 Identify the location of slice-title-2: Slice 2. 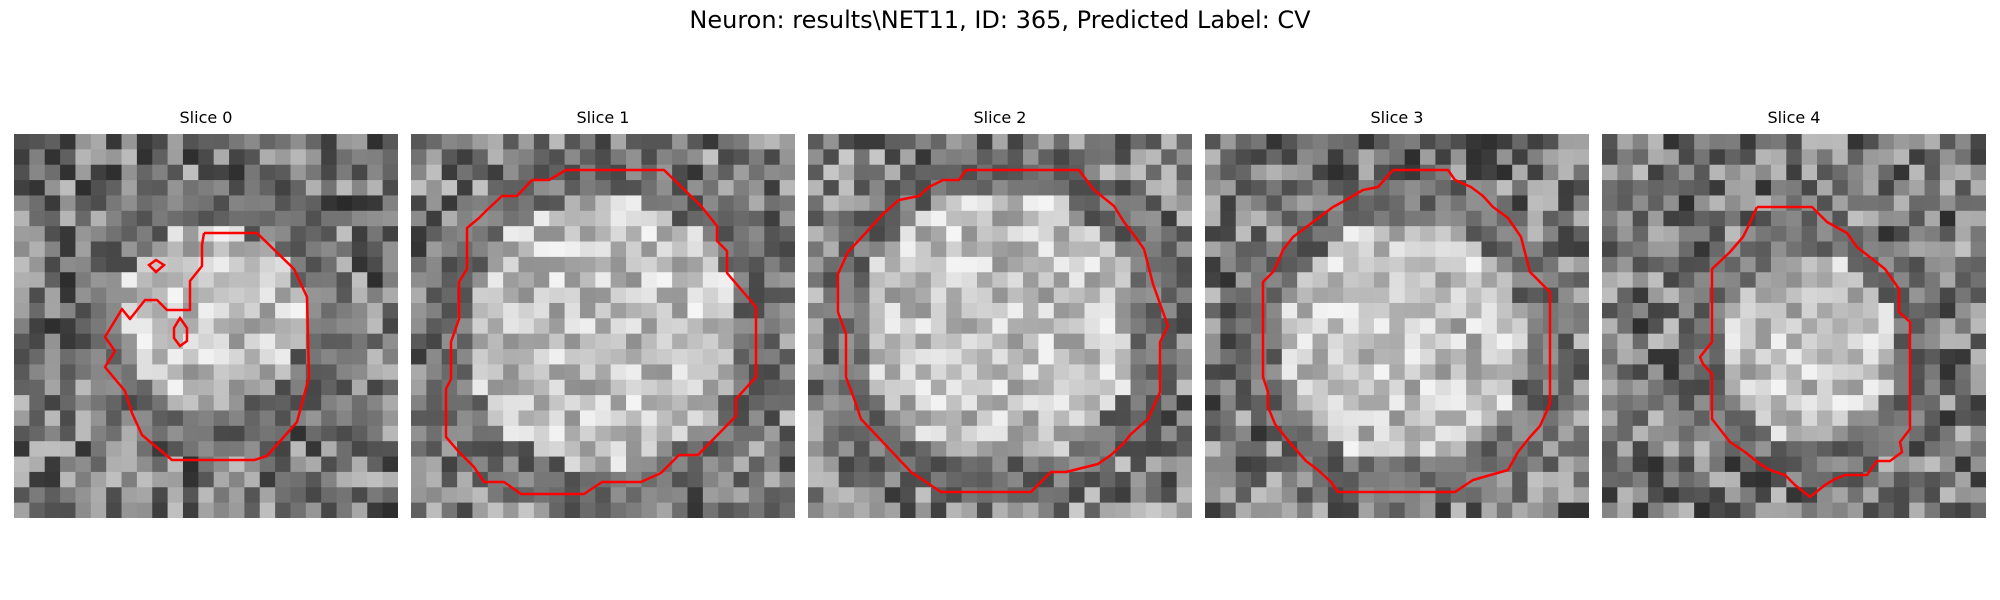
(1000, 117).